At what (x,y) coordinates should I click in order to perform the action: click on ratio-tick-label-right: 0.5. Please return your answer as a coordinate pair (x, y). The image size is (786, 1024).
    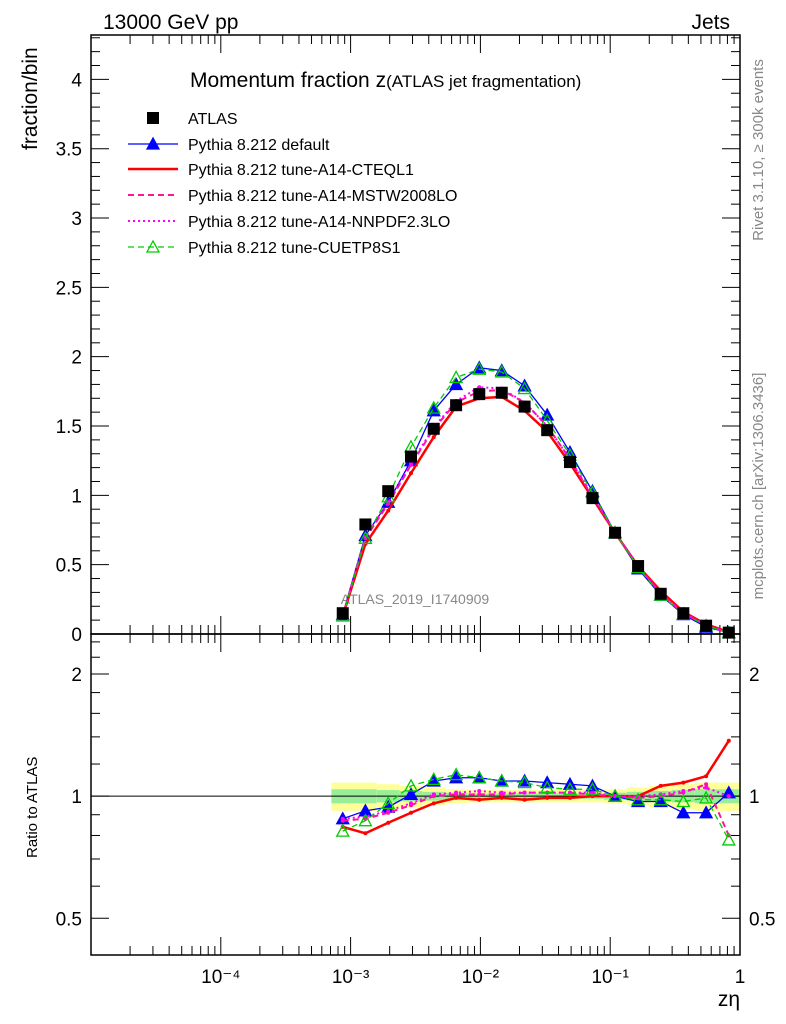
    Looking at the image, I should click on (762, 919).